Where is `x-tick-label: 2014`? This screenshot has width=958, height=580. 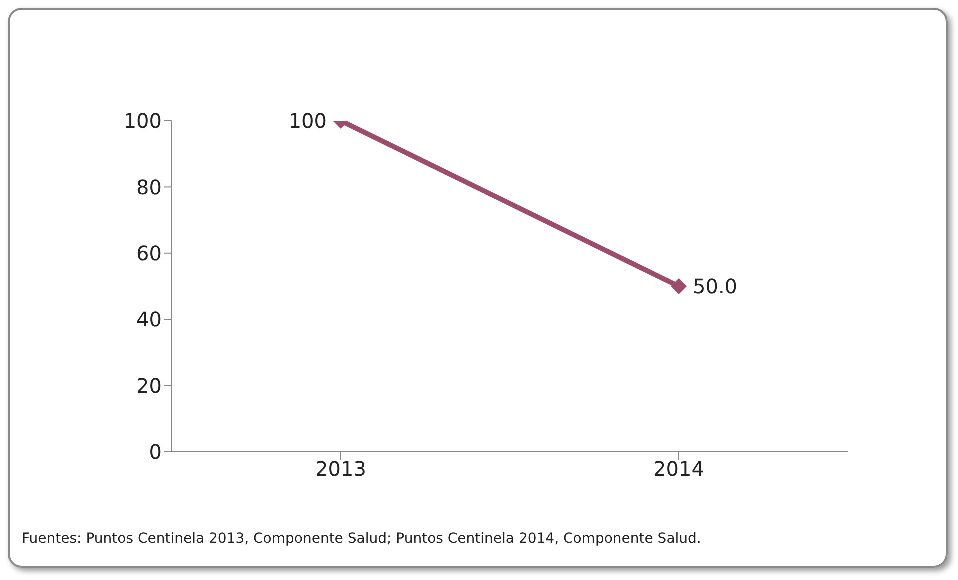
x-tick-label: 2014 is located at coordinates (679, 469).